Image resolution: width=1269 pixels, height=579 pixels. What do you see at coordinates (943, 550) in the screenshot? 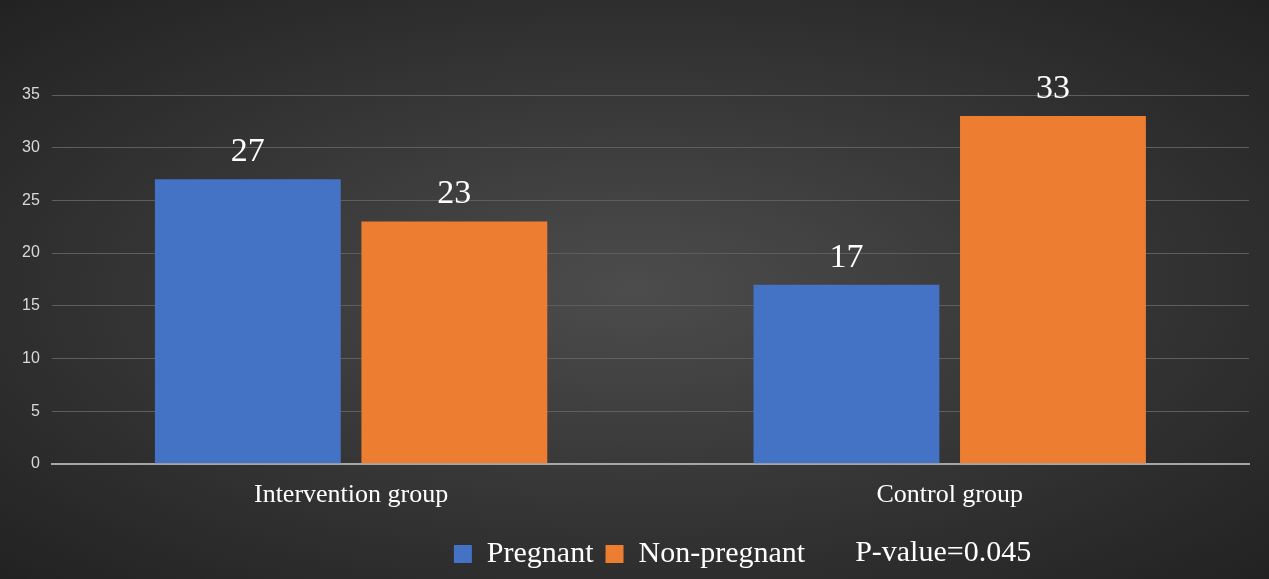
I see `text: P-value=0.045` at bounding box center [943, 550].